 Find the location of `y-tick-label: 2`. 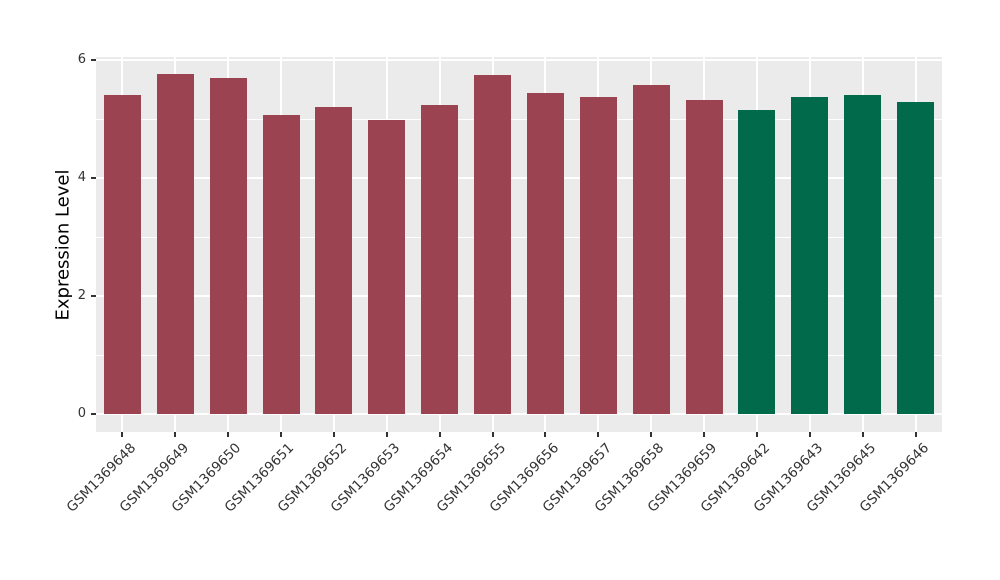

y-tick-label: 2 is located at coordinates (81, 295).